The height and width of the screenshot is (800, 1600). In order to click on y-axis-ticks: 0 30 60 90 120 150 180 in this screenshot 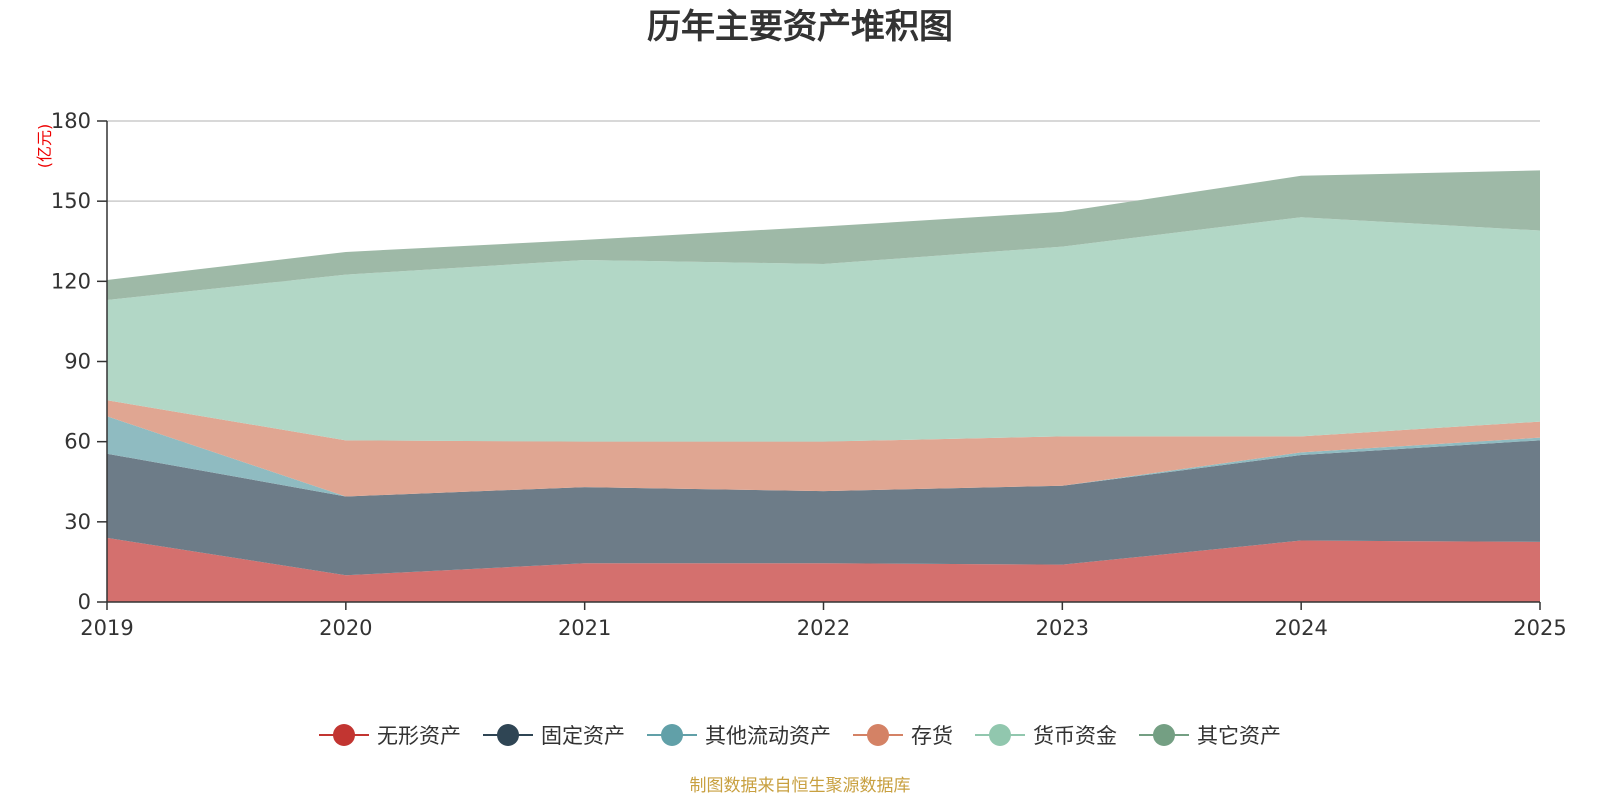, I will do `click(79, 361)`.